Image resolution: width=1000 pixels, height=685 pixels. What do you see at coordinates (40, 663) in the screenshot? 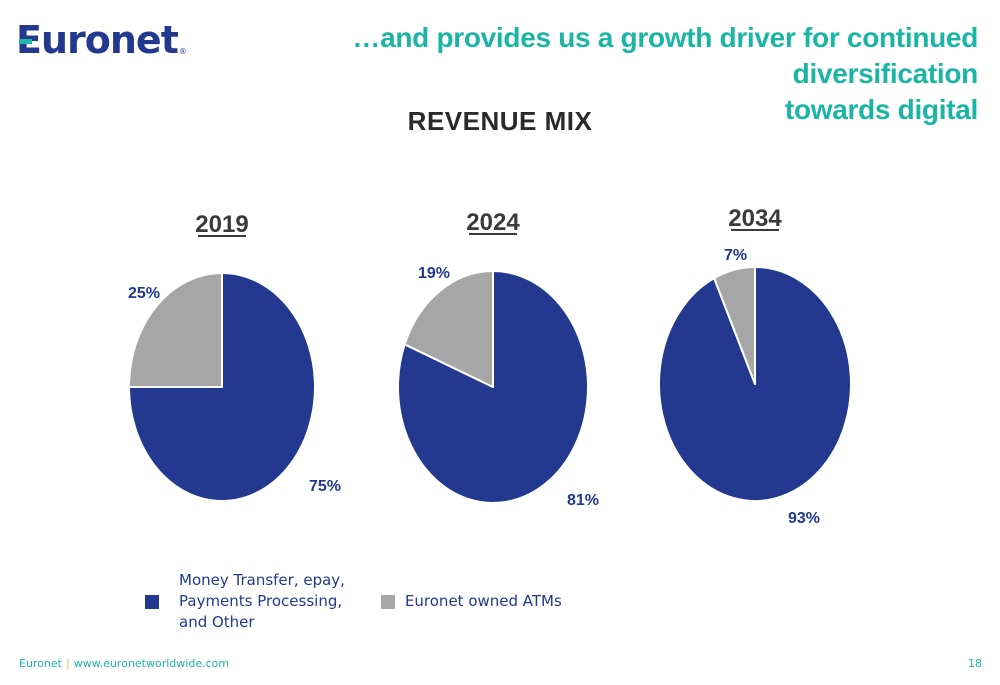
I see `footer-company: Euronet` at bounding box center [40, 663].